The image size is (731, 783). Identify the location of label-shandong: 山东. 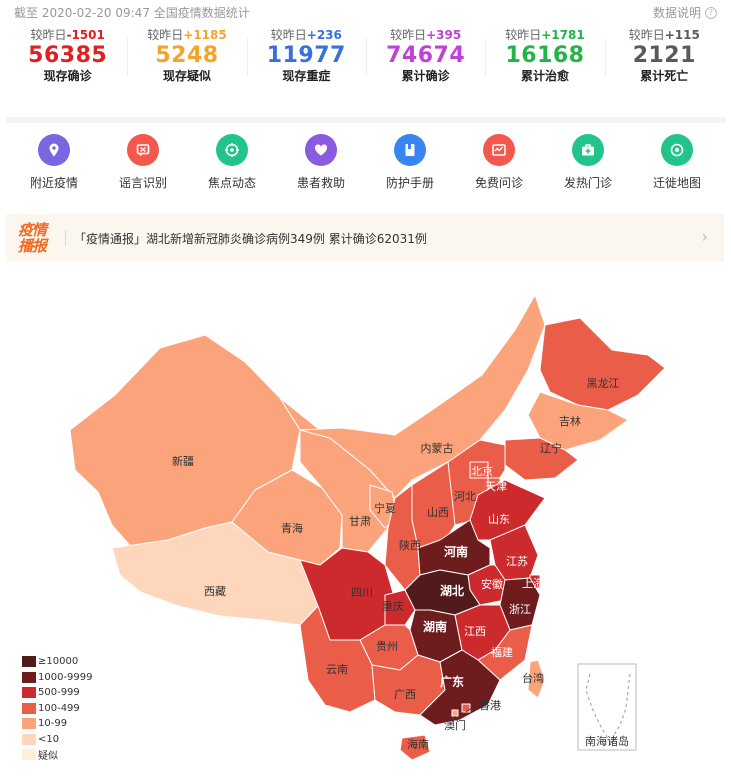
(499, 519).